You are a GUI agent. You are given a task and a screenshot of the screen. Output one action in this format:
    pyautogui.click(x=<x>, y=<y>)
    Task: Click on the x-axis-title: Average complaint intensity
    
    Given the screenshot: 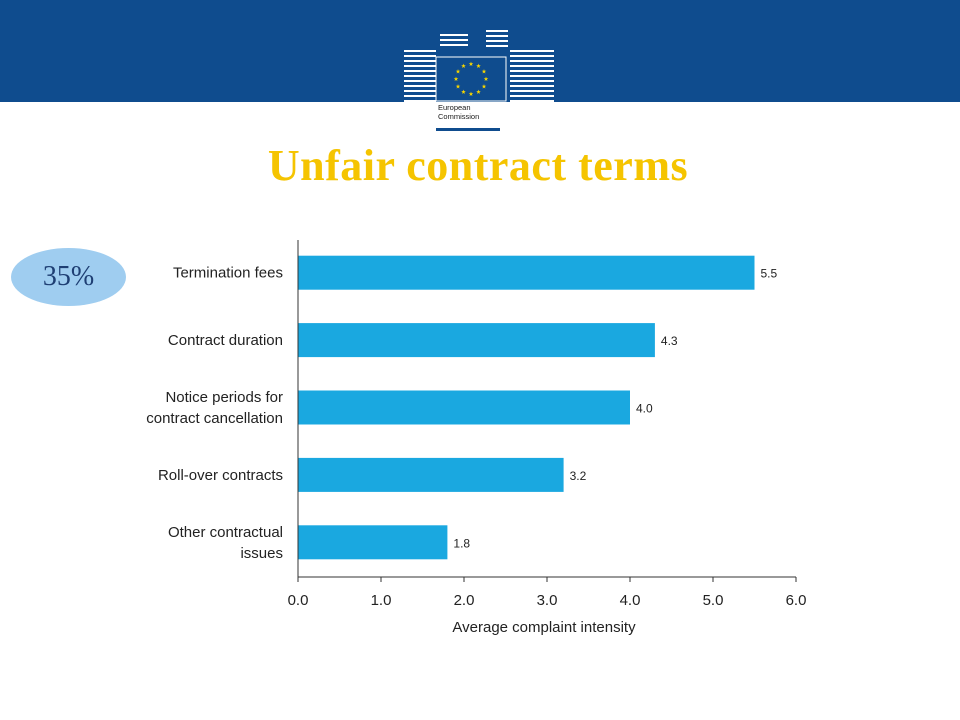 What is the action you would take?
    pyautogui.click(x=544, y=627)
    